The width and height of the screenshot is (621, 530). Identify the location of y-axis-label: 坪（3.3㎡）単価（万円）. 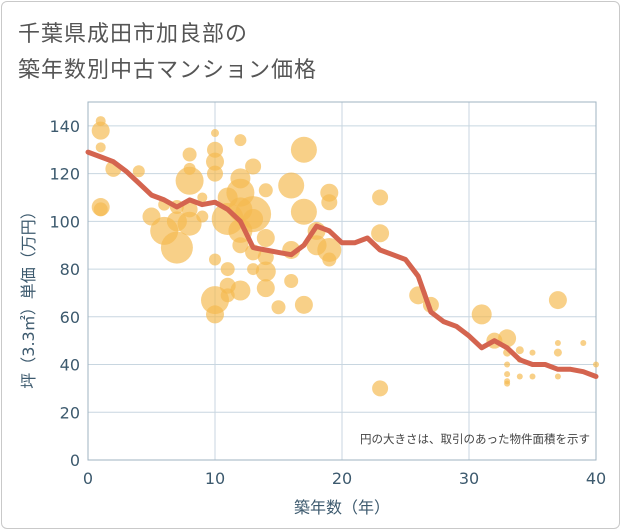
(28, 295).